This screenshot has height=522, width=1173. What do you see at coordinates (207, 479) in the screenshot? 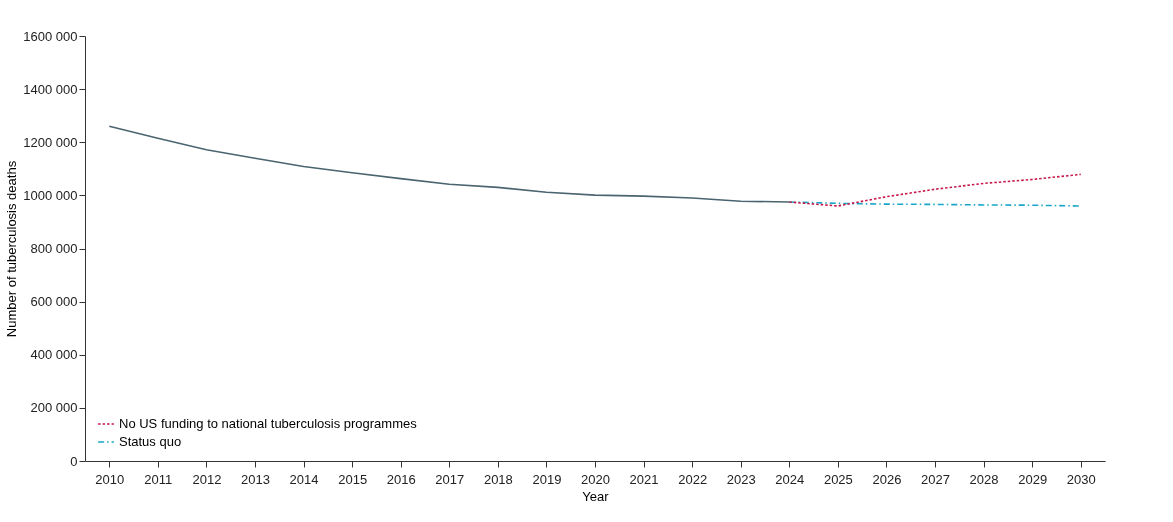
I see `x-tick-label: 2012` at bounding box center [207, 479].